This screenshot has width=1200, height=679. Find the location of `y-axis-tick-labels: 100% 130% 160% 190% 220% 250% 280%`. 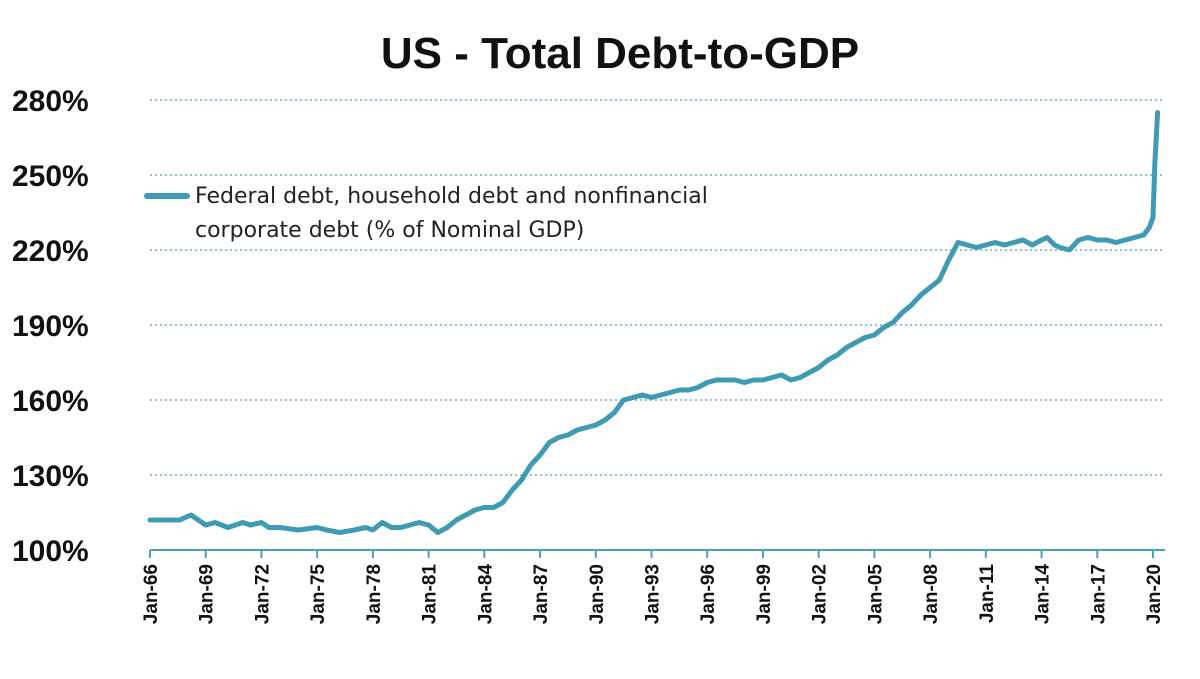

y-axis-tick-labels: 100% 130% 160% 190% 220% 250% 280% is located at coordinates (50, 326).